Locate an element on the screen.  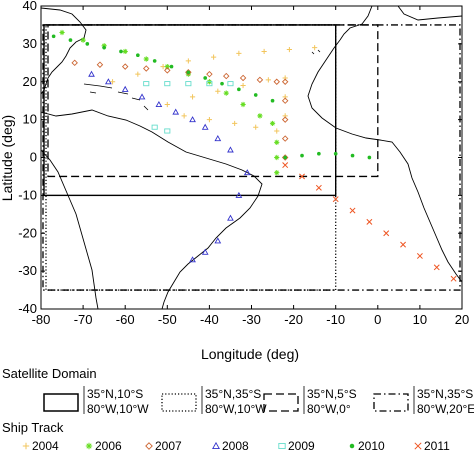
domain-legend-swatch is located at coordinates (179, 402).